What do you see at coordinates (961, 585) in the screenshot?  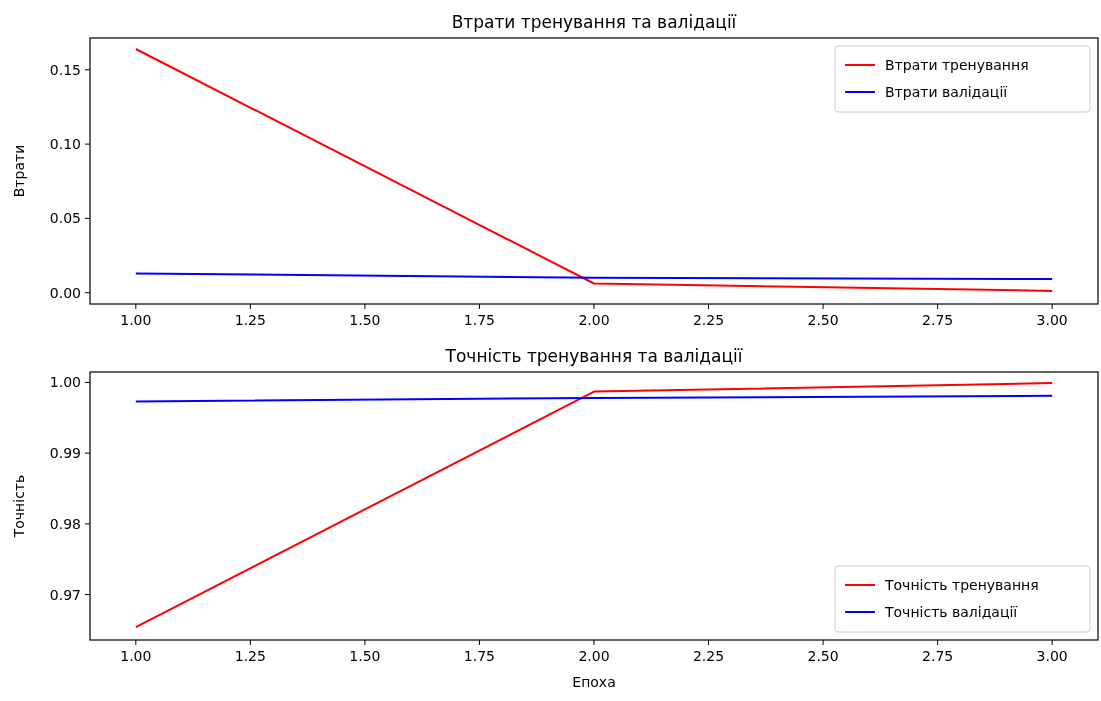 I see `legend-label: Точність тренування` at bounding box center [961, 585].